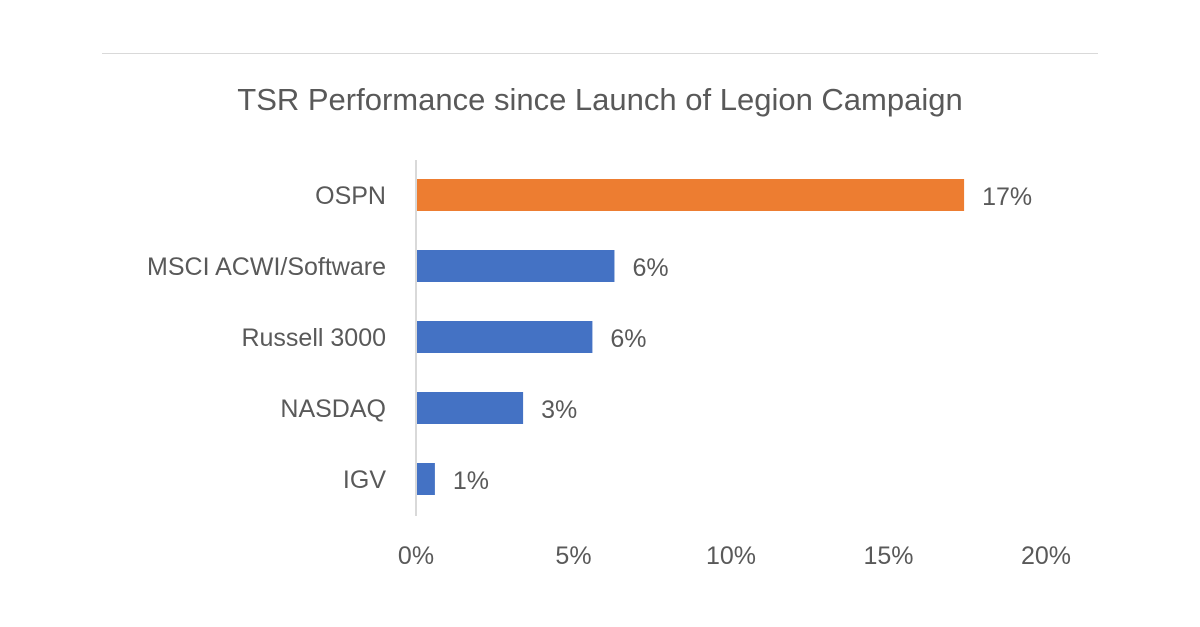  What do you see at coordinates (1046, 556) in the screenshot?
I see `x-tick-label: 20%` at bounding box center [1046, 556].